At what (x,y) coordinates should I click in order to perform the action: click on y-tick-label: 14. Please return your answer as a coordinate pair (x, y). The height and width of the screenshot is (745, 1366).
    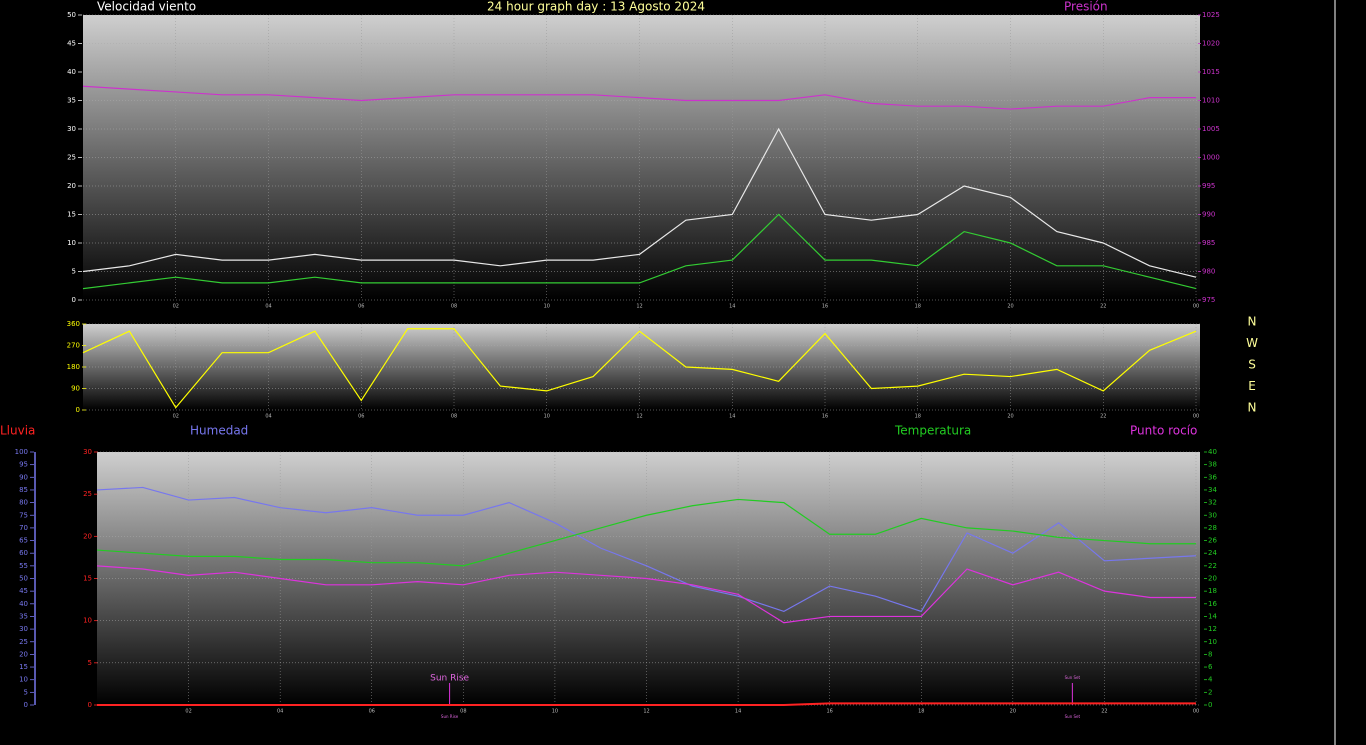
    Looking at the image, I should click on (1212, 616).